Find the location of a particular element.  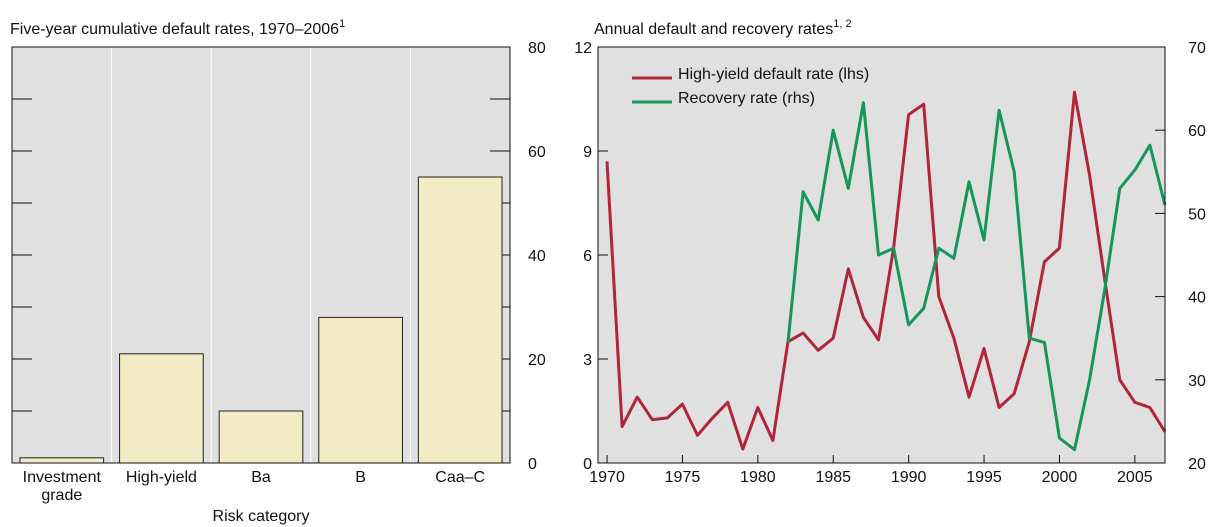

legend-label: Recovery rate (rhs) is located at coordinates (746, 98).